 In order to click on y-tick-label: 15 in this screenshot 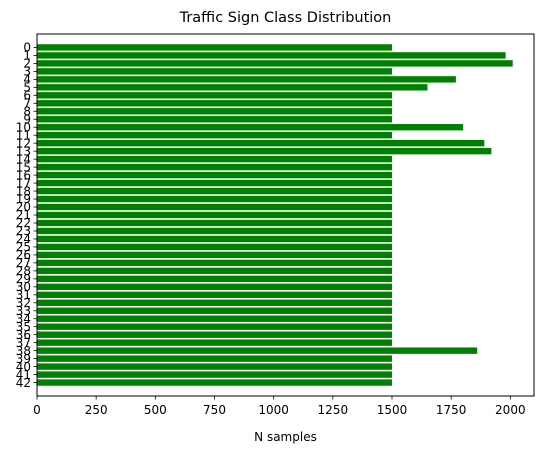, I will do `click(23, 167)`.